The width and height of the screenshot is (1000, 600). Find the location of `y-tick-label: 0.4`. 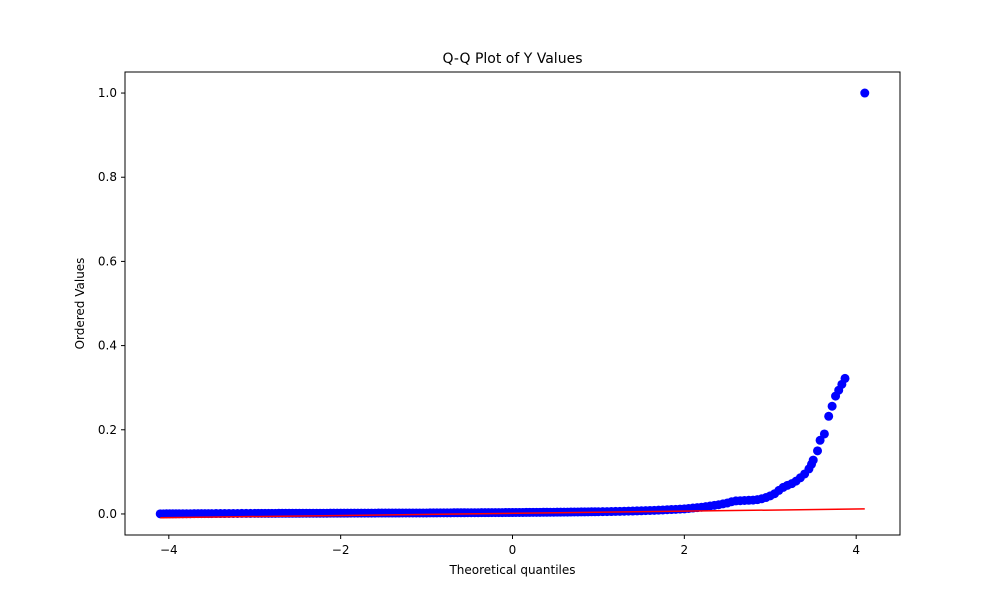

y-tick-label: 0.4 is located at coordinates (107, 346).